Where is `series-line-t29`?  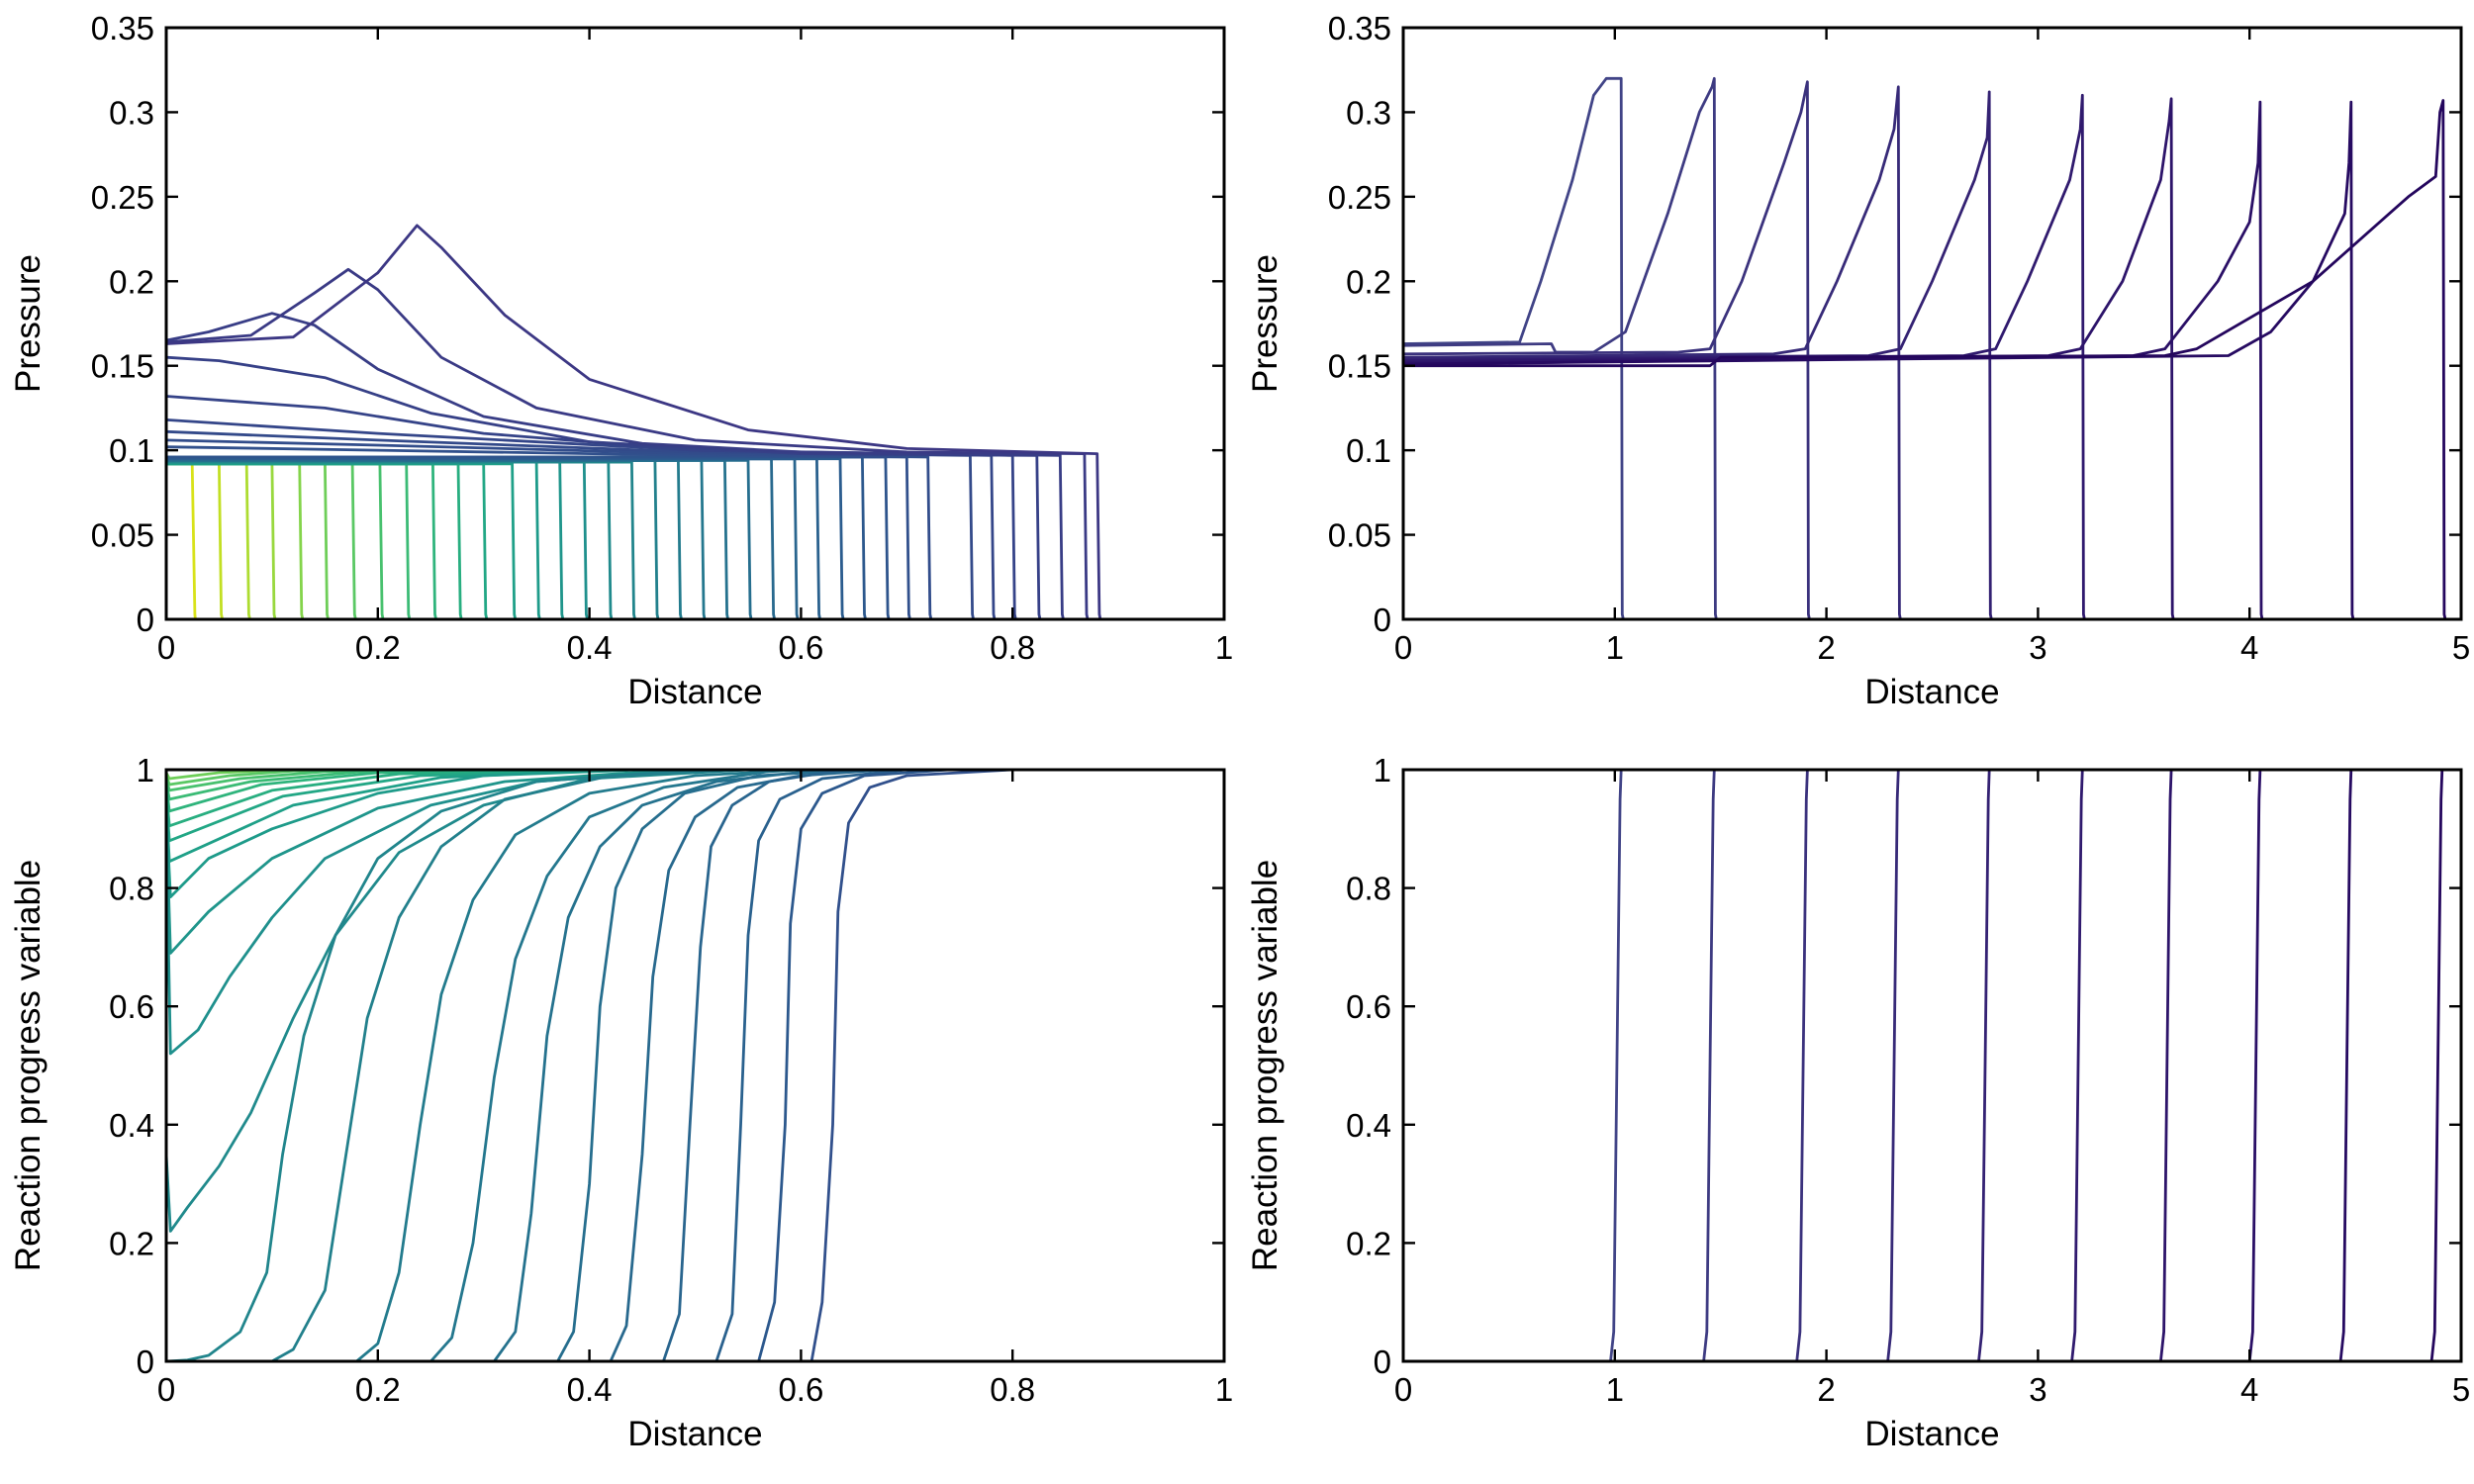
series-line-t29 is located at coordinates (528, 537).